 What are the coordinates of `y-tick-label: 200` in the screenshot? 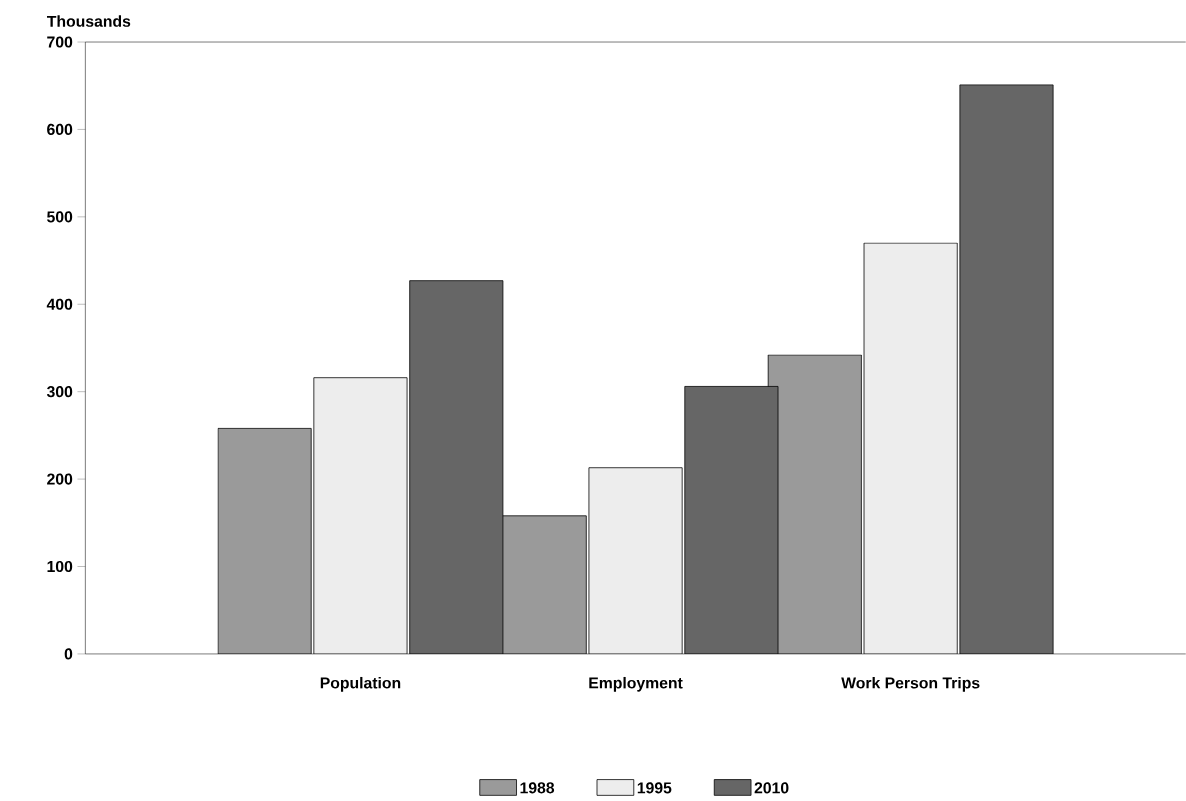 It's located at (60, 479).